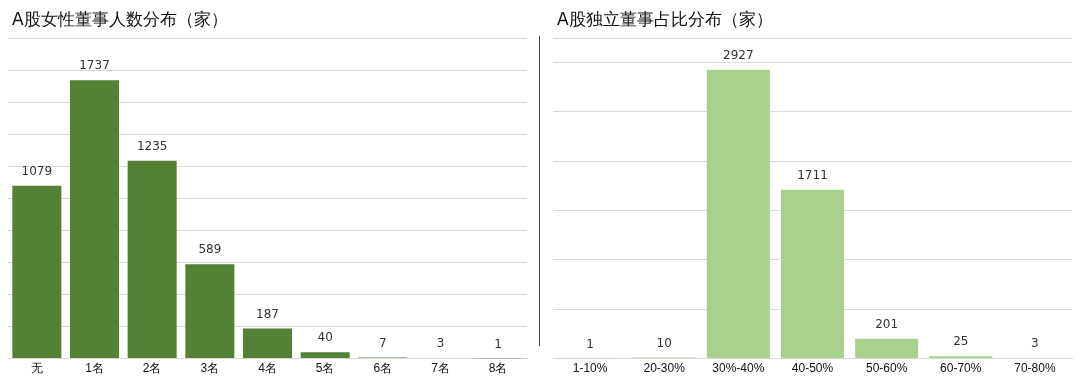 The width and height of the screenshot is (1080, 387). What do you see at coordinates (120, 19) in the screenshot?
I see `chart-title: A股女性董事人数分布（家）` at bounding box center [120, 19].